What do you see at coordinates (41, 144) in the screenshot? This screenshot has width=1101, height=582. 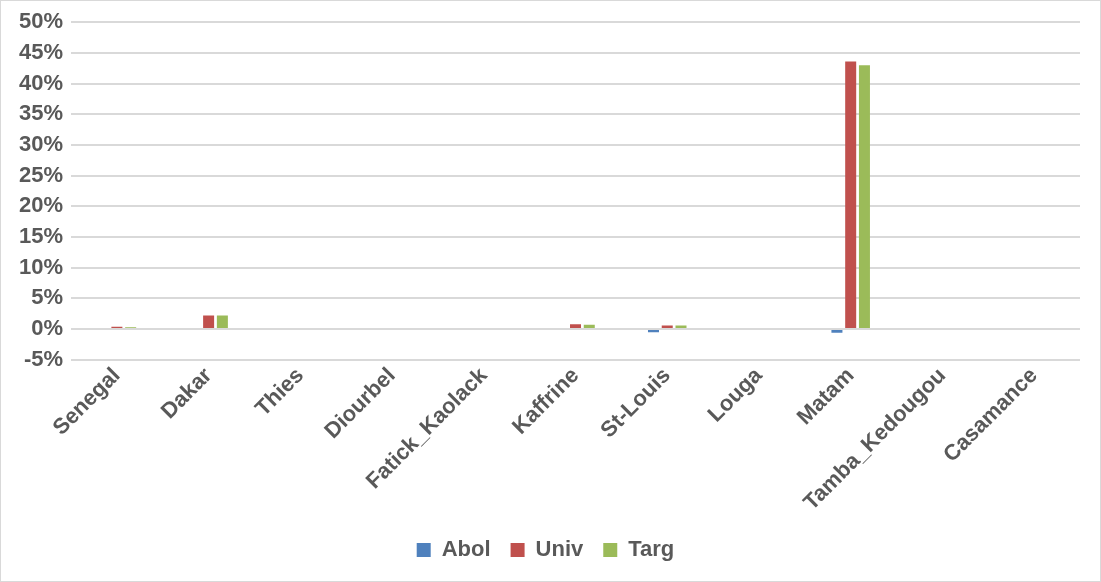 I see `y-tick-label: 30%` at bounding box center [41, 144].